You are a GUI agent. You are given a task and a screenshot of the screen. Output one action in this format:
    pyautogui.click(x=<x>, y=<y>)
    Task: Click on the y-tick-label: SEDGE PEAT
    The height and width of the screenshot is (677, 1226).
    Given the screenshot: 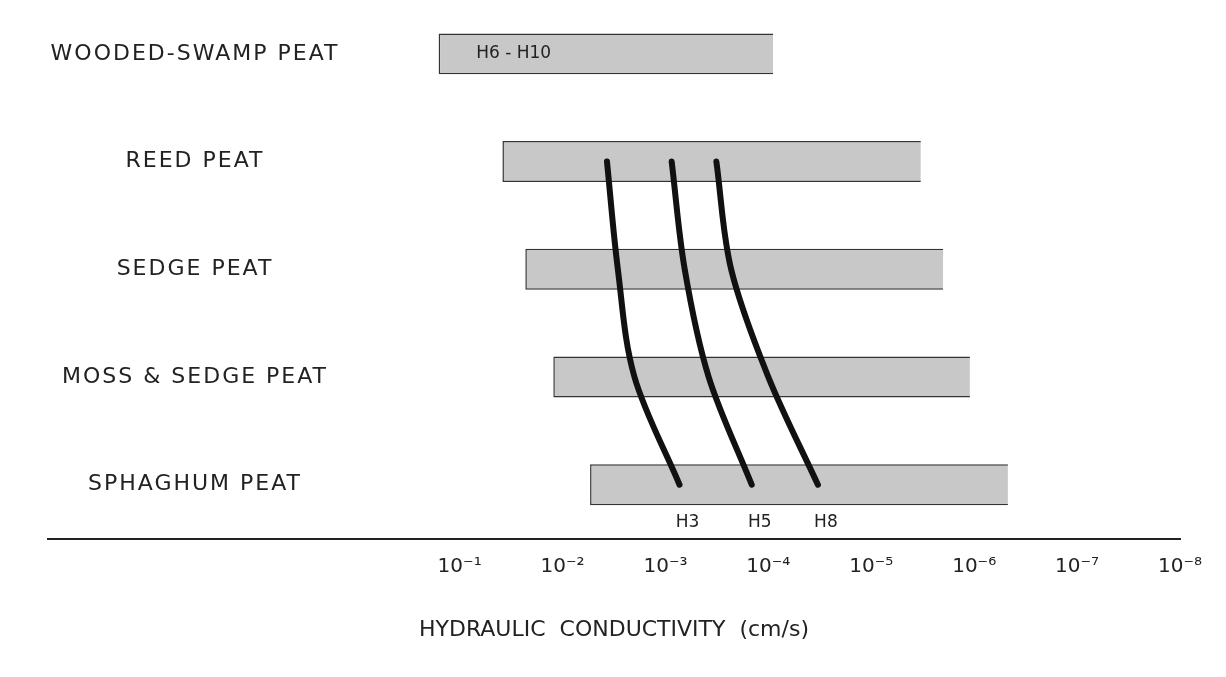 What is the action you would take?
    pyautogui.click(x=195, y=268)
    